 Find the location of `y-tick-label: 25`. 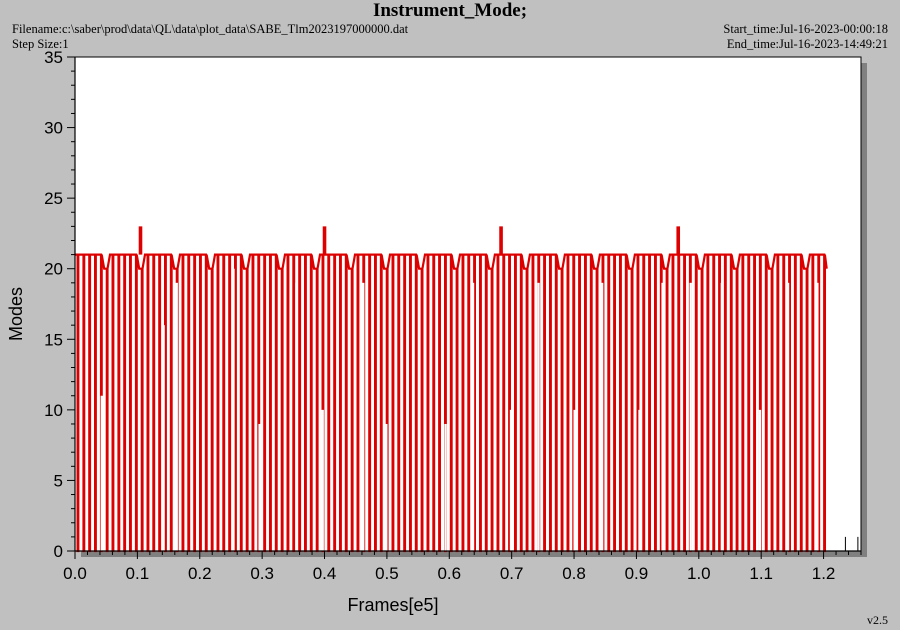

y-tick-label: 25 is located at coordinates (53, 198).